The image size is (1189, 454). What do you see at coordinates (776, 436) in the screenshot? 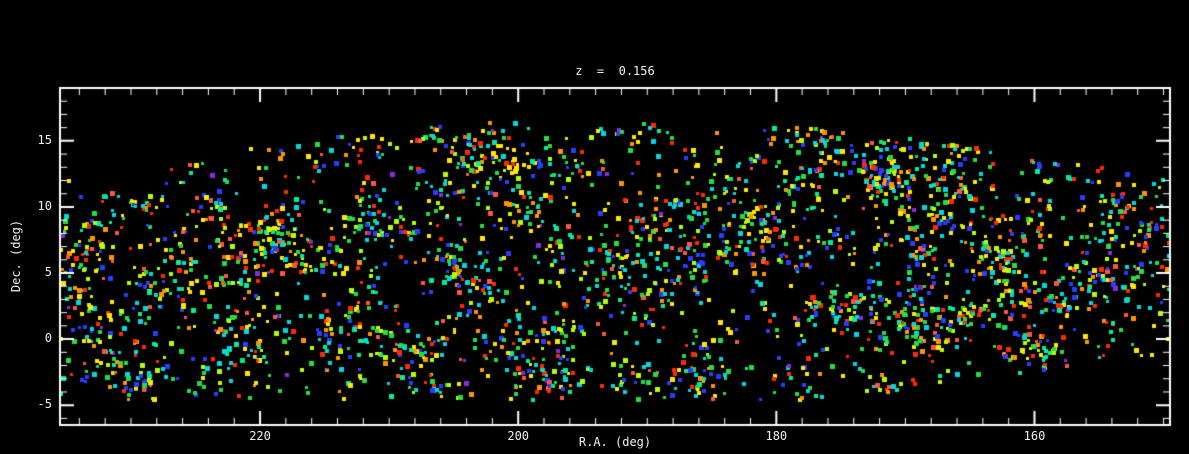
I see `x-tick-label: 180` at bounding box center [776, 436].